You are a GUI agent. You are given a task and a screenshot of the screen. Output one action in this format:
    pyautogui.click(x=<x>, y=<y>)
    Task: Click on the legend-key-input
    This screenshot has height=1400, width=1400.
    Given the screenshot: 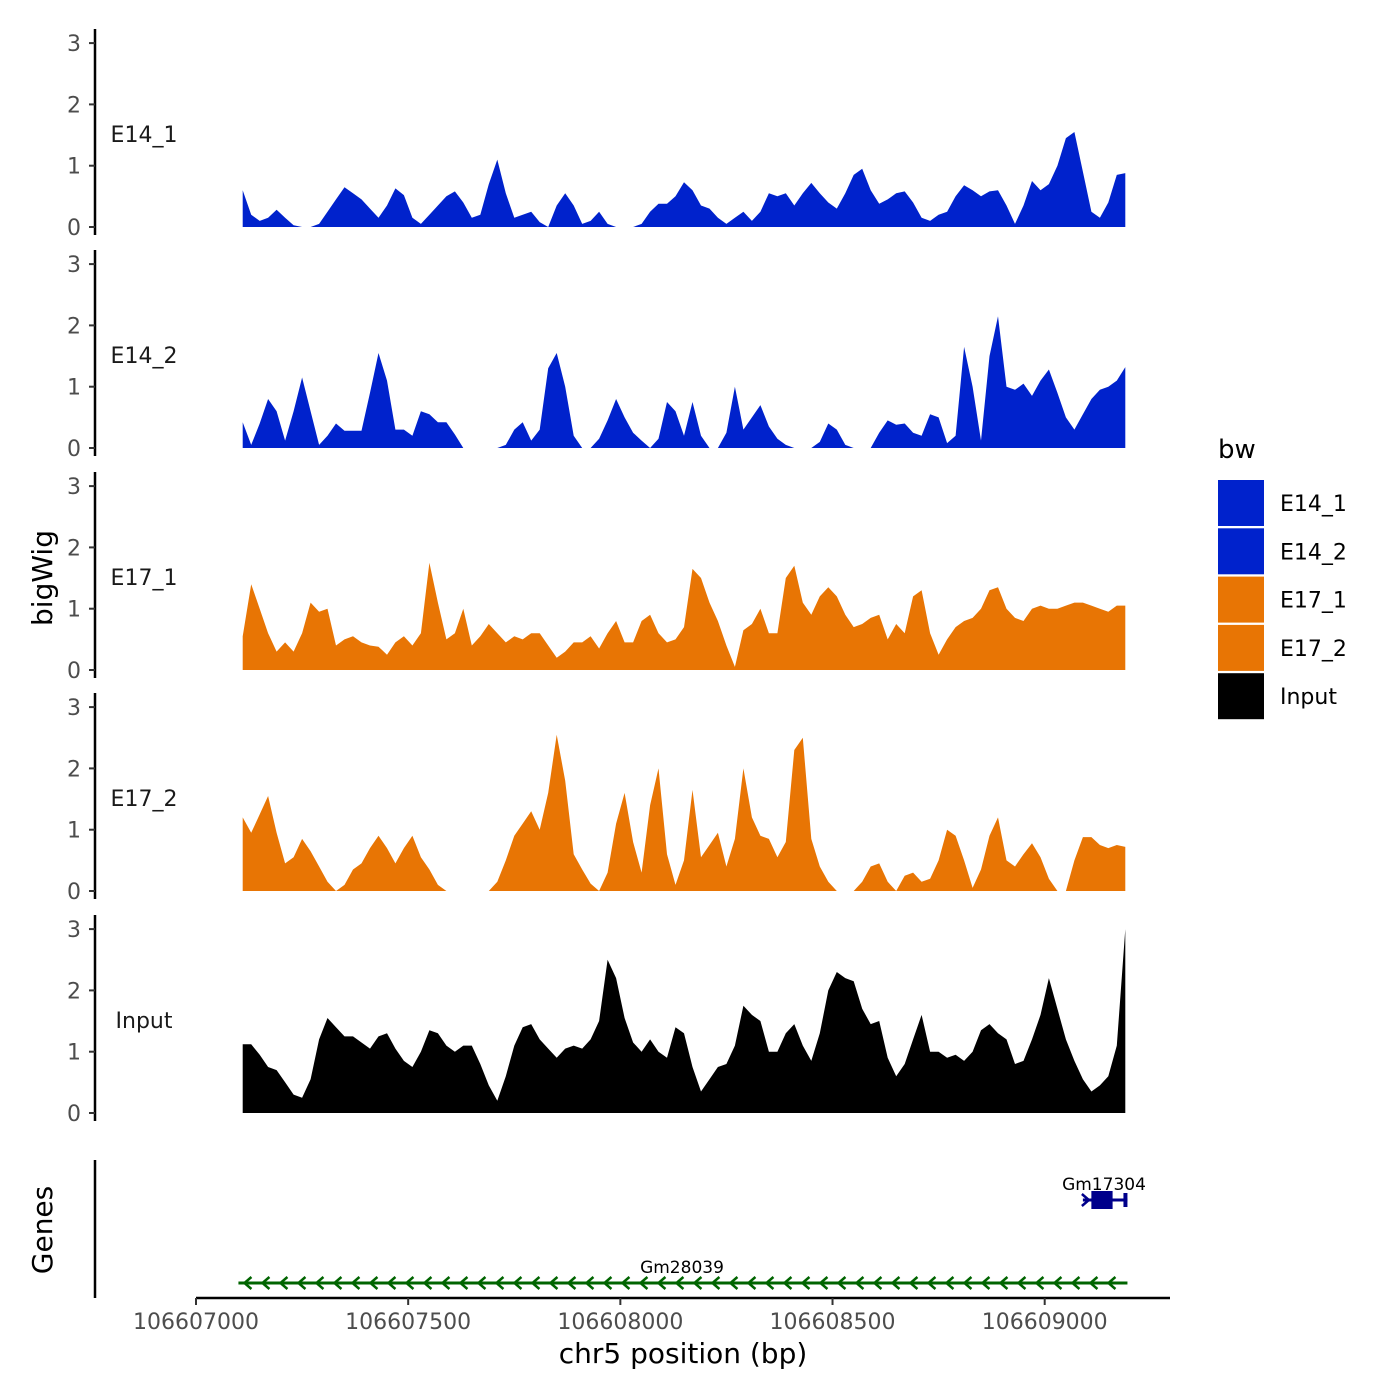 What is the action you would take?
    pyautogui.click(x=1241, y=696)
    